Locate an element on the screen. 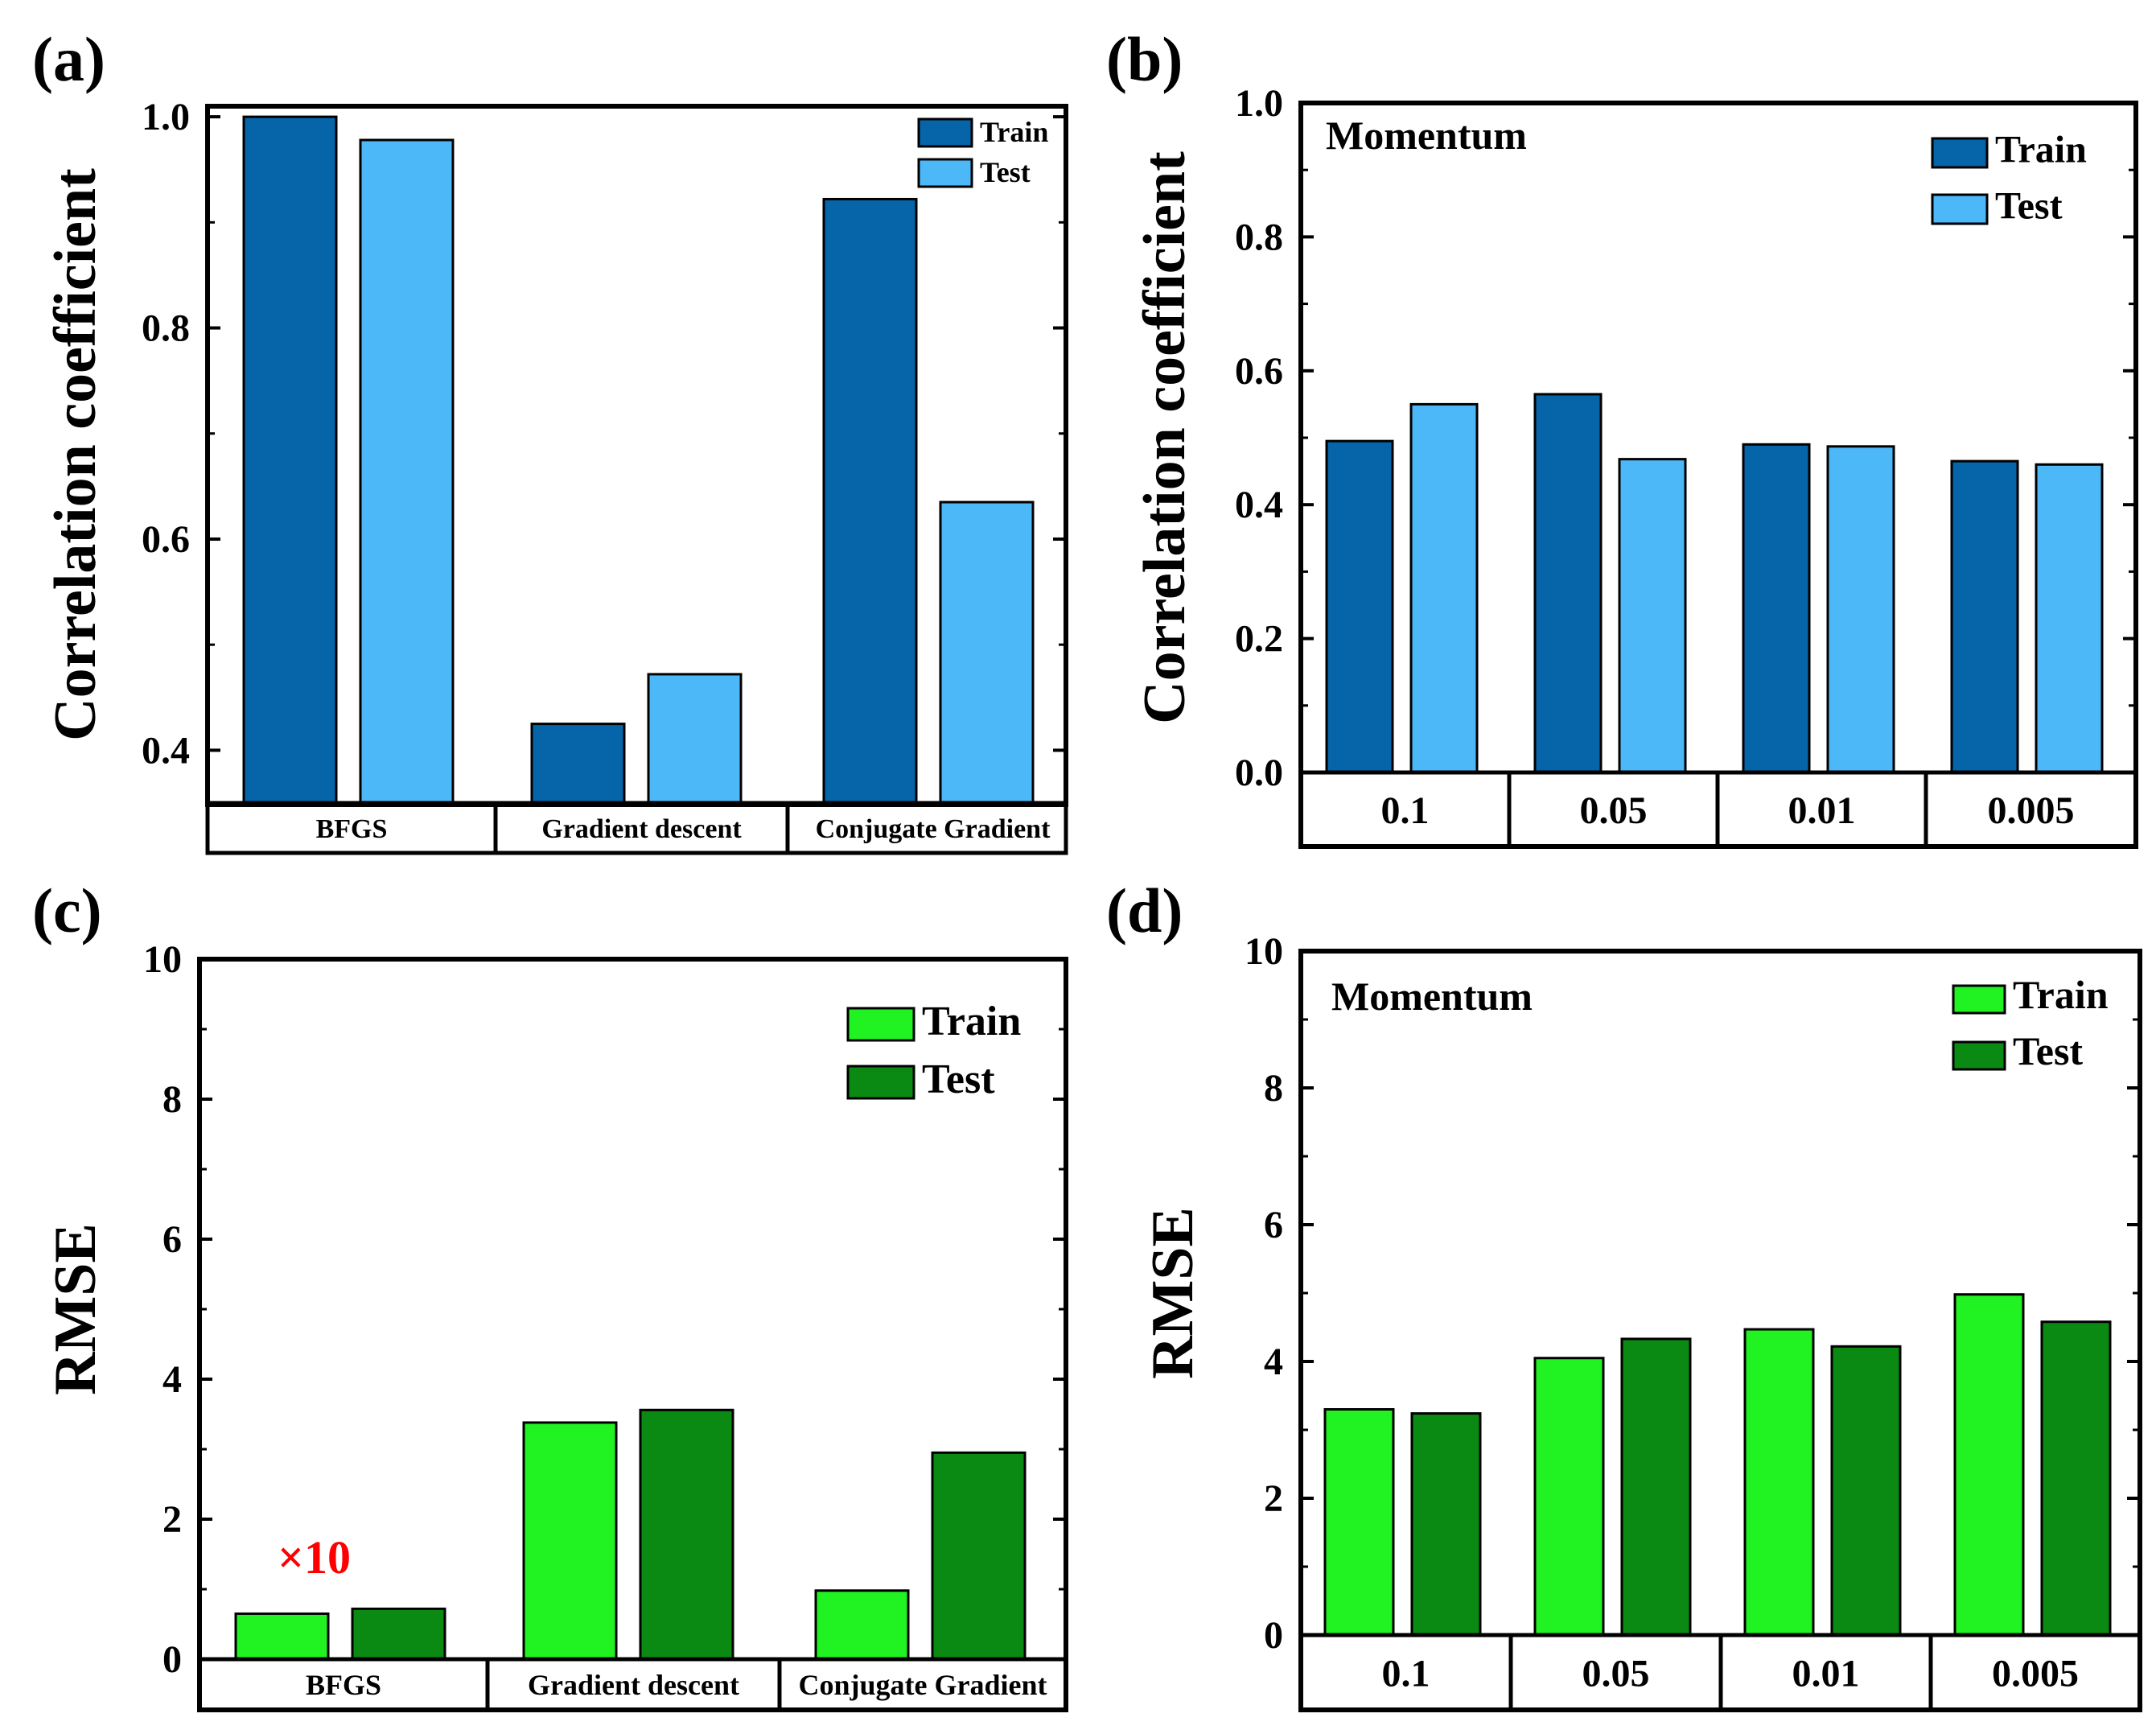  panel-label: (c) is located at coordinates (67, 910).